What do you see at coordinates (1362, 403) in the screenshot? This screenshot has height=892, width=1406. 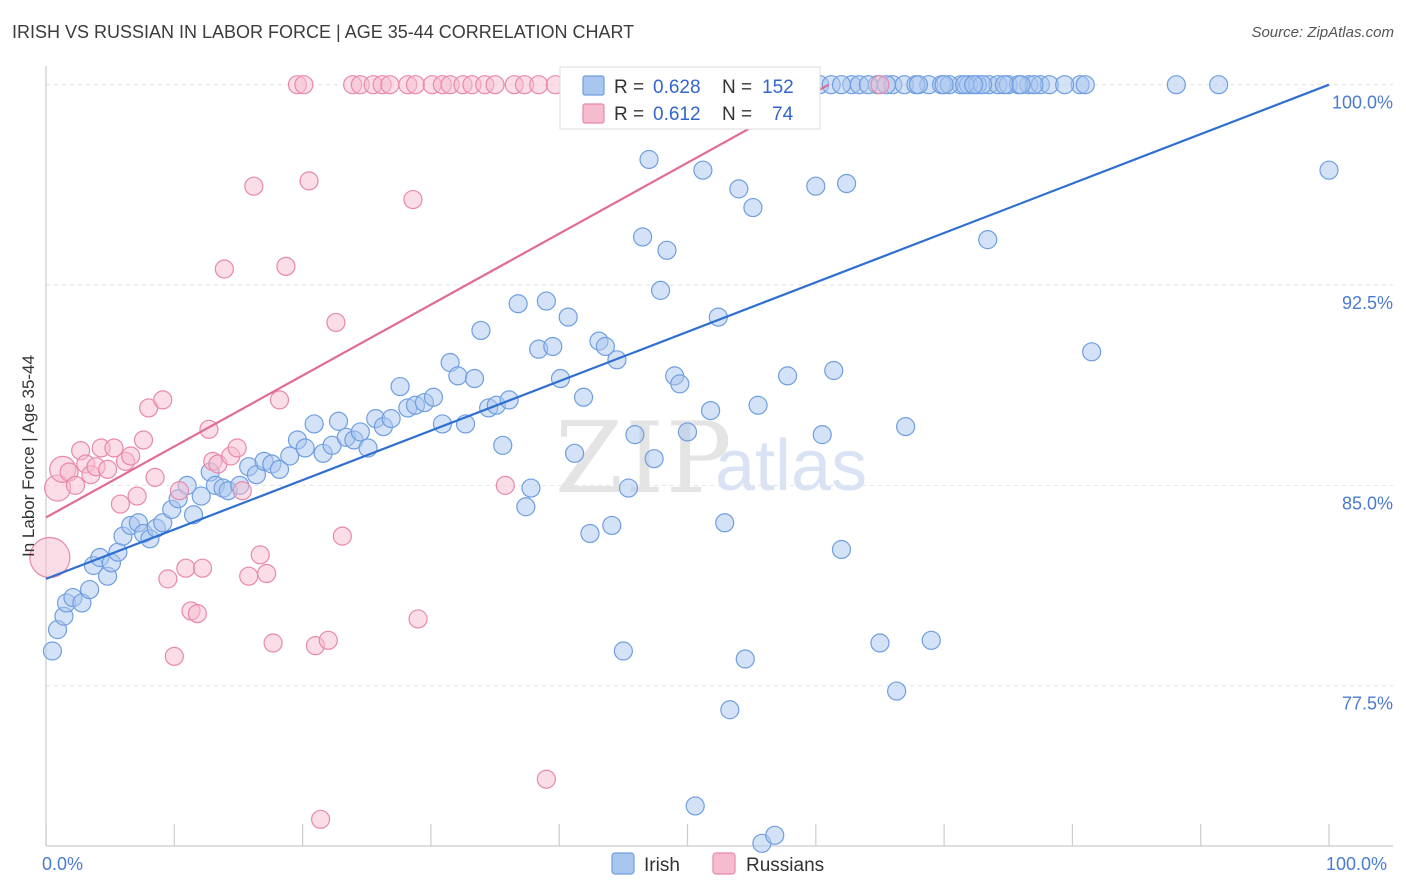 I see `y-tick-labels: 77.5% 85.0% 92.5% 100.0%` at bounding box center [1362, 403].